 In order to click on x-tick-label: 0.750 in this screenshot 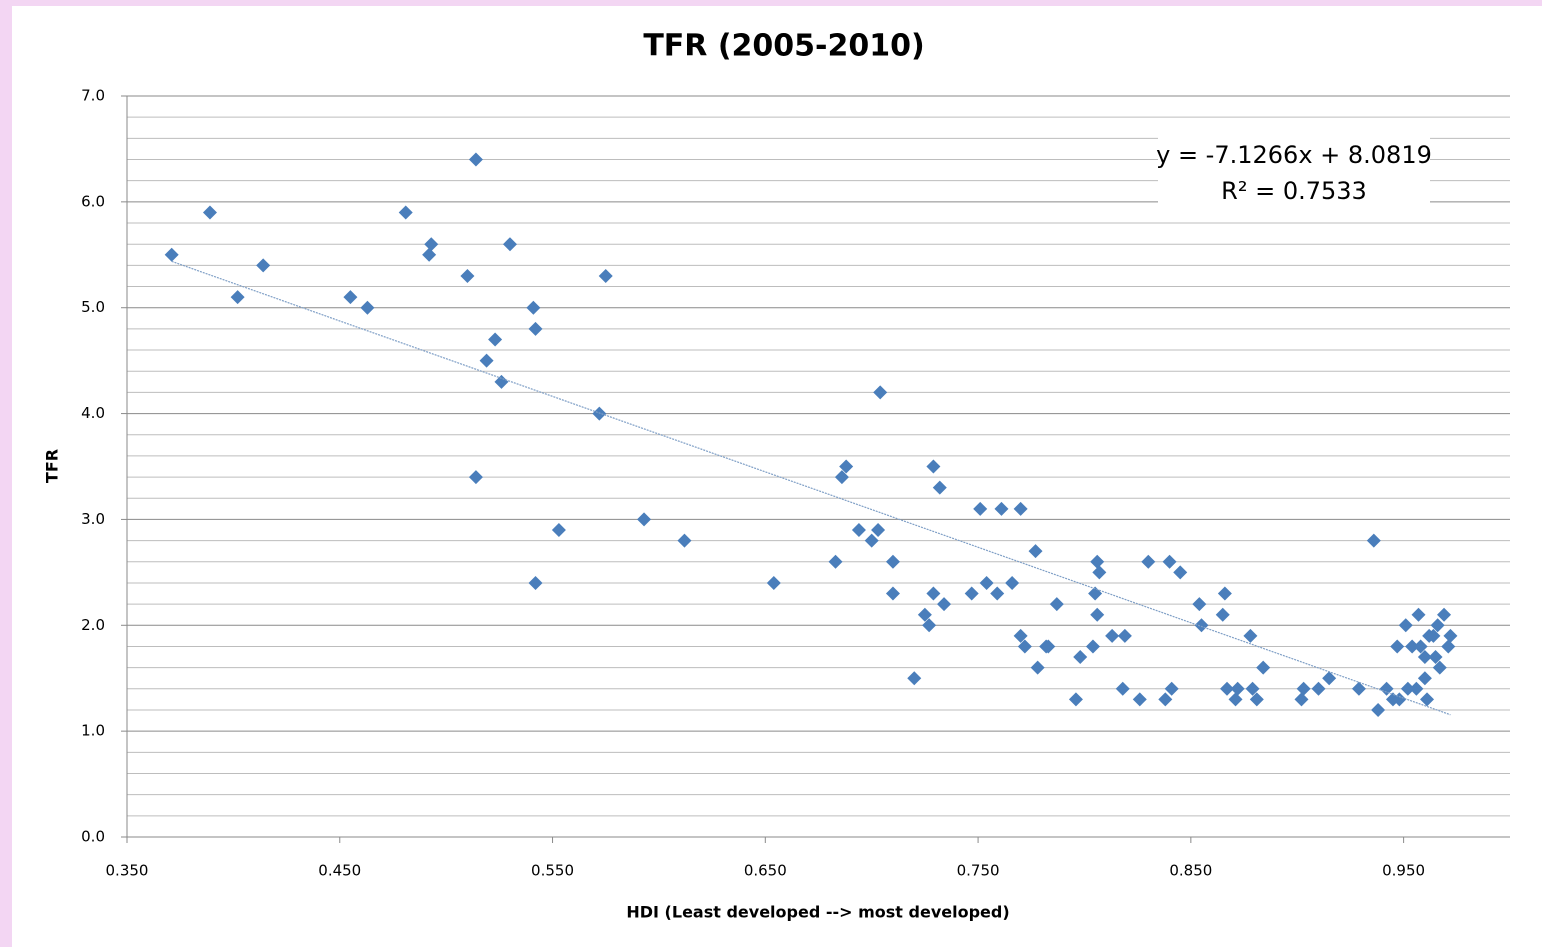, I will do `click(978, 871)`.